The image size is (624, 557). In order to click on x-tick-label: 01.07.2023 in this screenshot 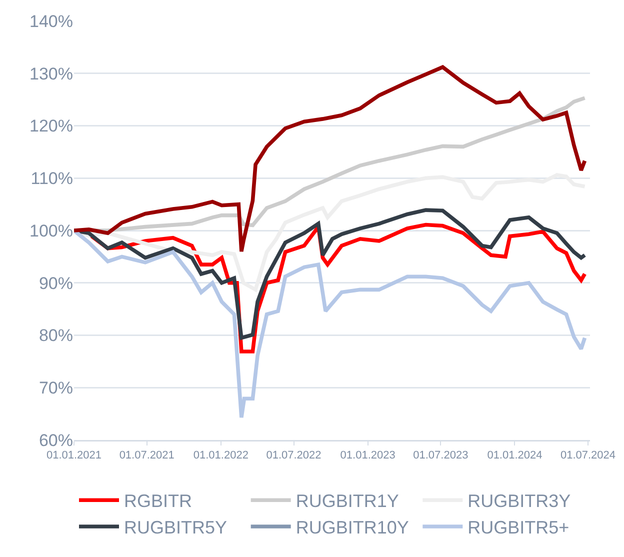, I will do `click(440, 456)`.